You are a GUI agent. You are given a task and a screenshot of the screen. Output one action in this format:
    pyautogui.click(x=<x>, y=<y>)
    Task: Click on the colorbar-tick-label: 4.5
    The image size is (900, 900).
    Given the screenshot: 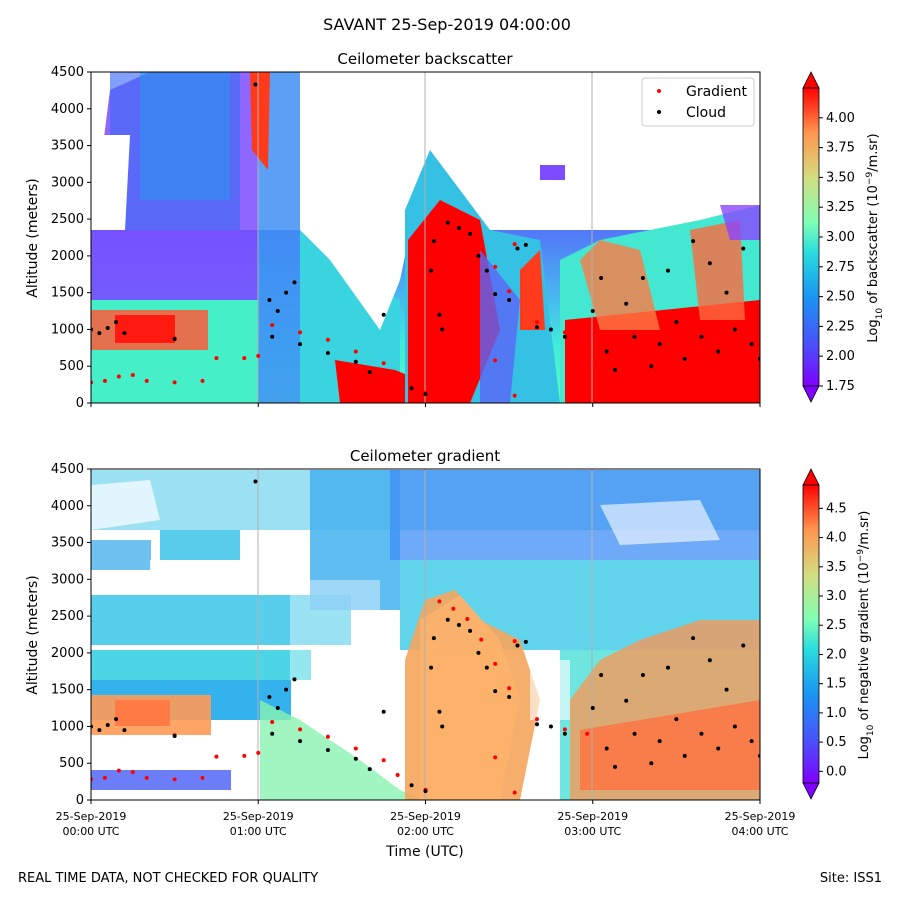 What is the action you would take?
    pyautogui.click(x=836, y=508)
    